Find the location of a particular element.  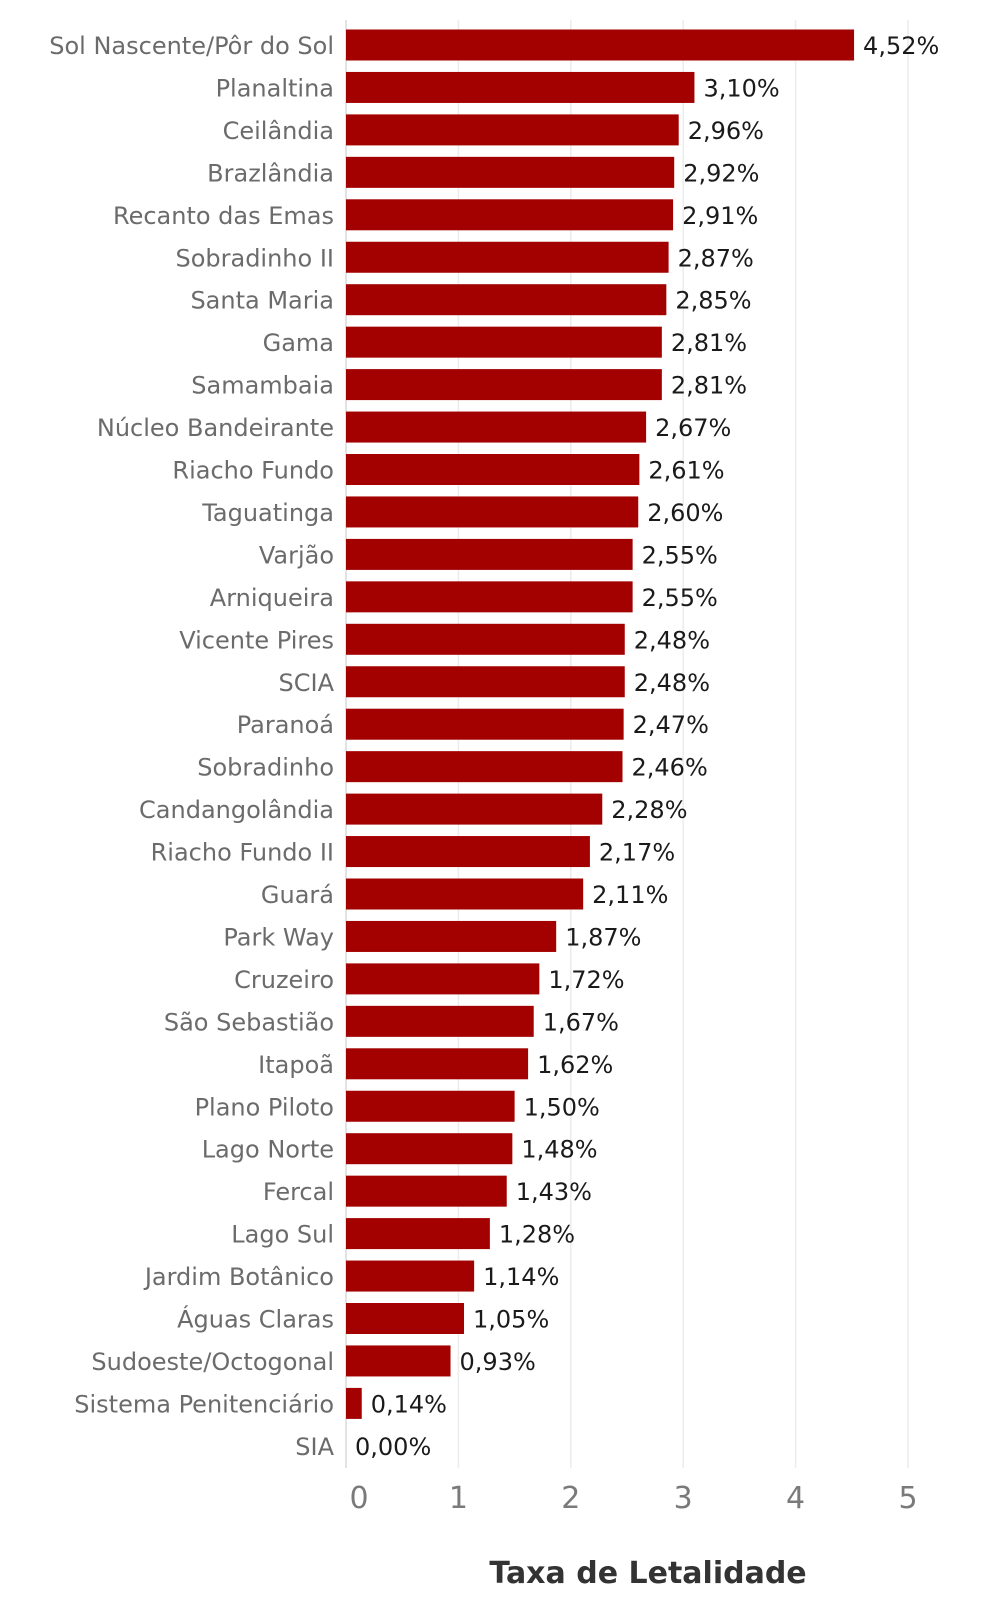

category-label: Samambaia is located at coordinates (262, 386).